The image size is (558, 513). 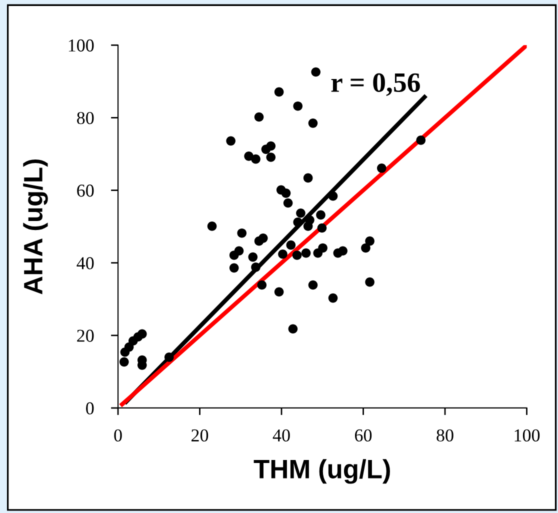 What do you see at coordinates (85, 263) in the screenshot?
I see `y-tick-label: 40` at bounding box center [85, 263].